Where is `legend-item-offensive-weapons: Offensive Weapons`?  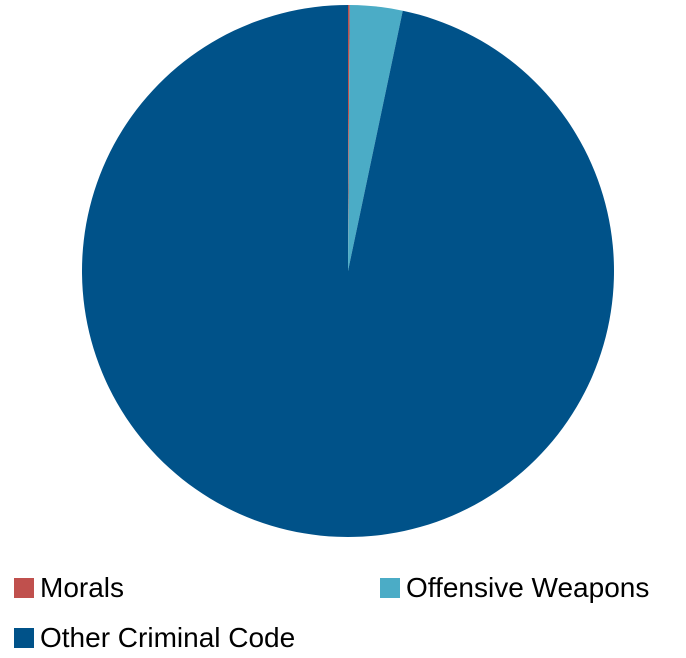 legend-item-offensive-weapons: Offensive Weapons is located at coordinates (514, 588).